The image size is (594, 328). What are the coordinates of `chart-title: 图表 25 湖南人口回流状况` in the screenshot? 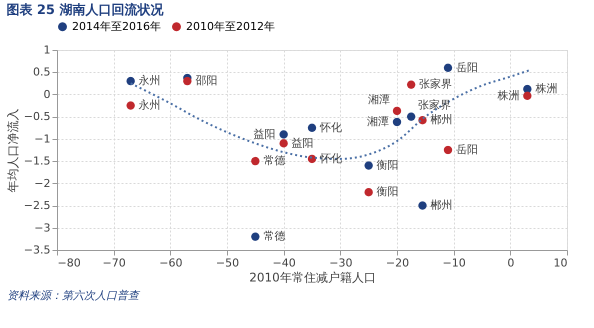 It's located at (85, 10).